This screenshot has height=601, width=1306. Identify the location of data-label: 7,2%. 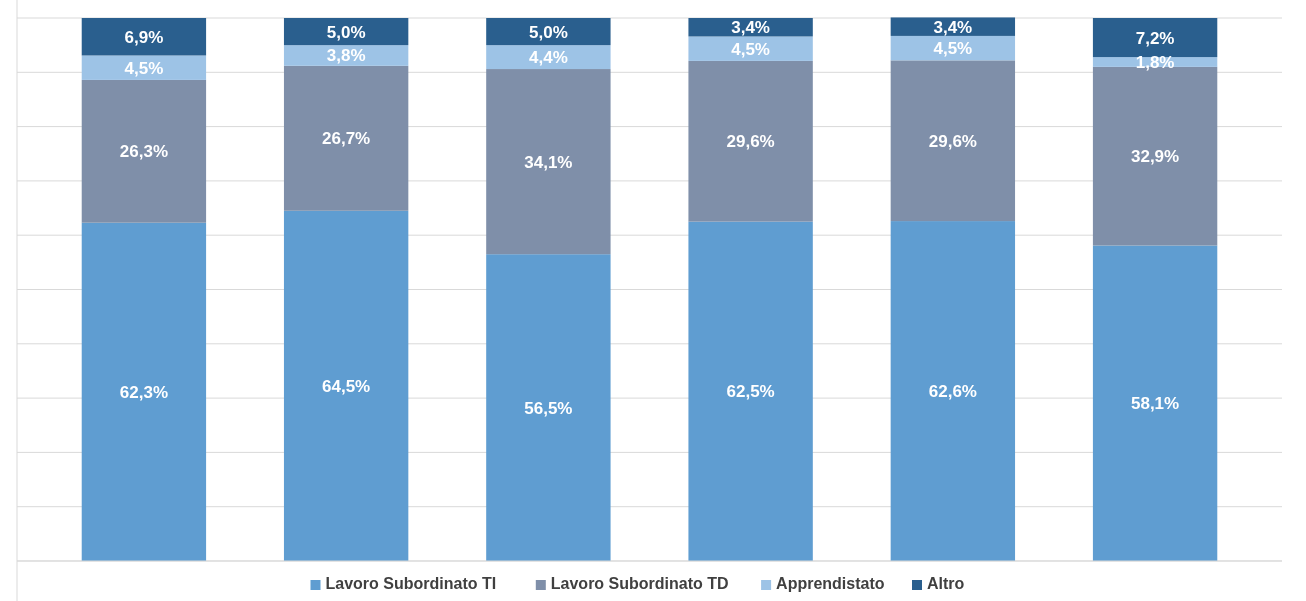
(1155, 38).